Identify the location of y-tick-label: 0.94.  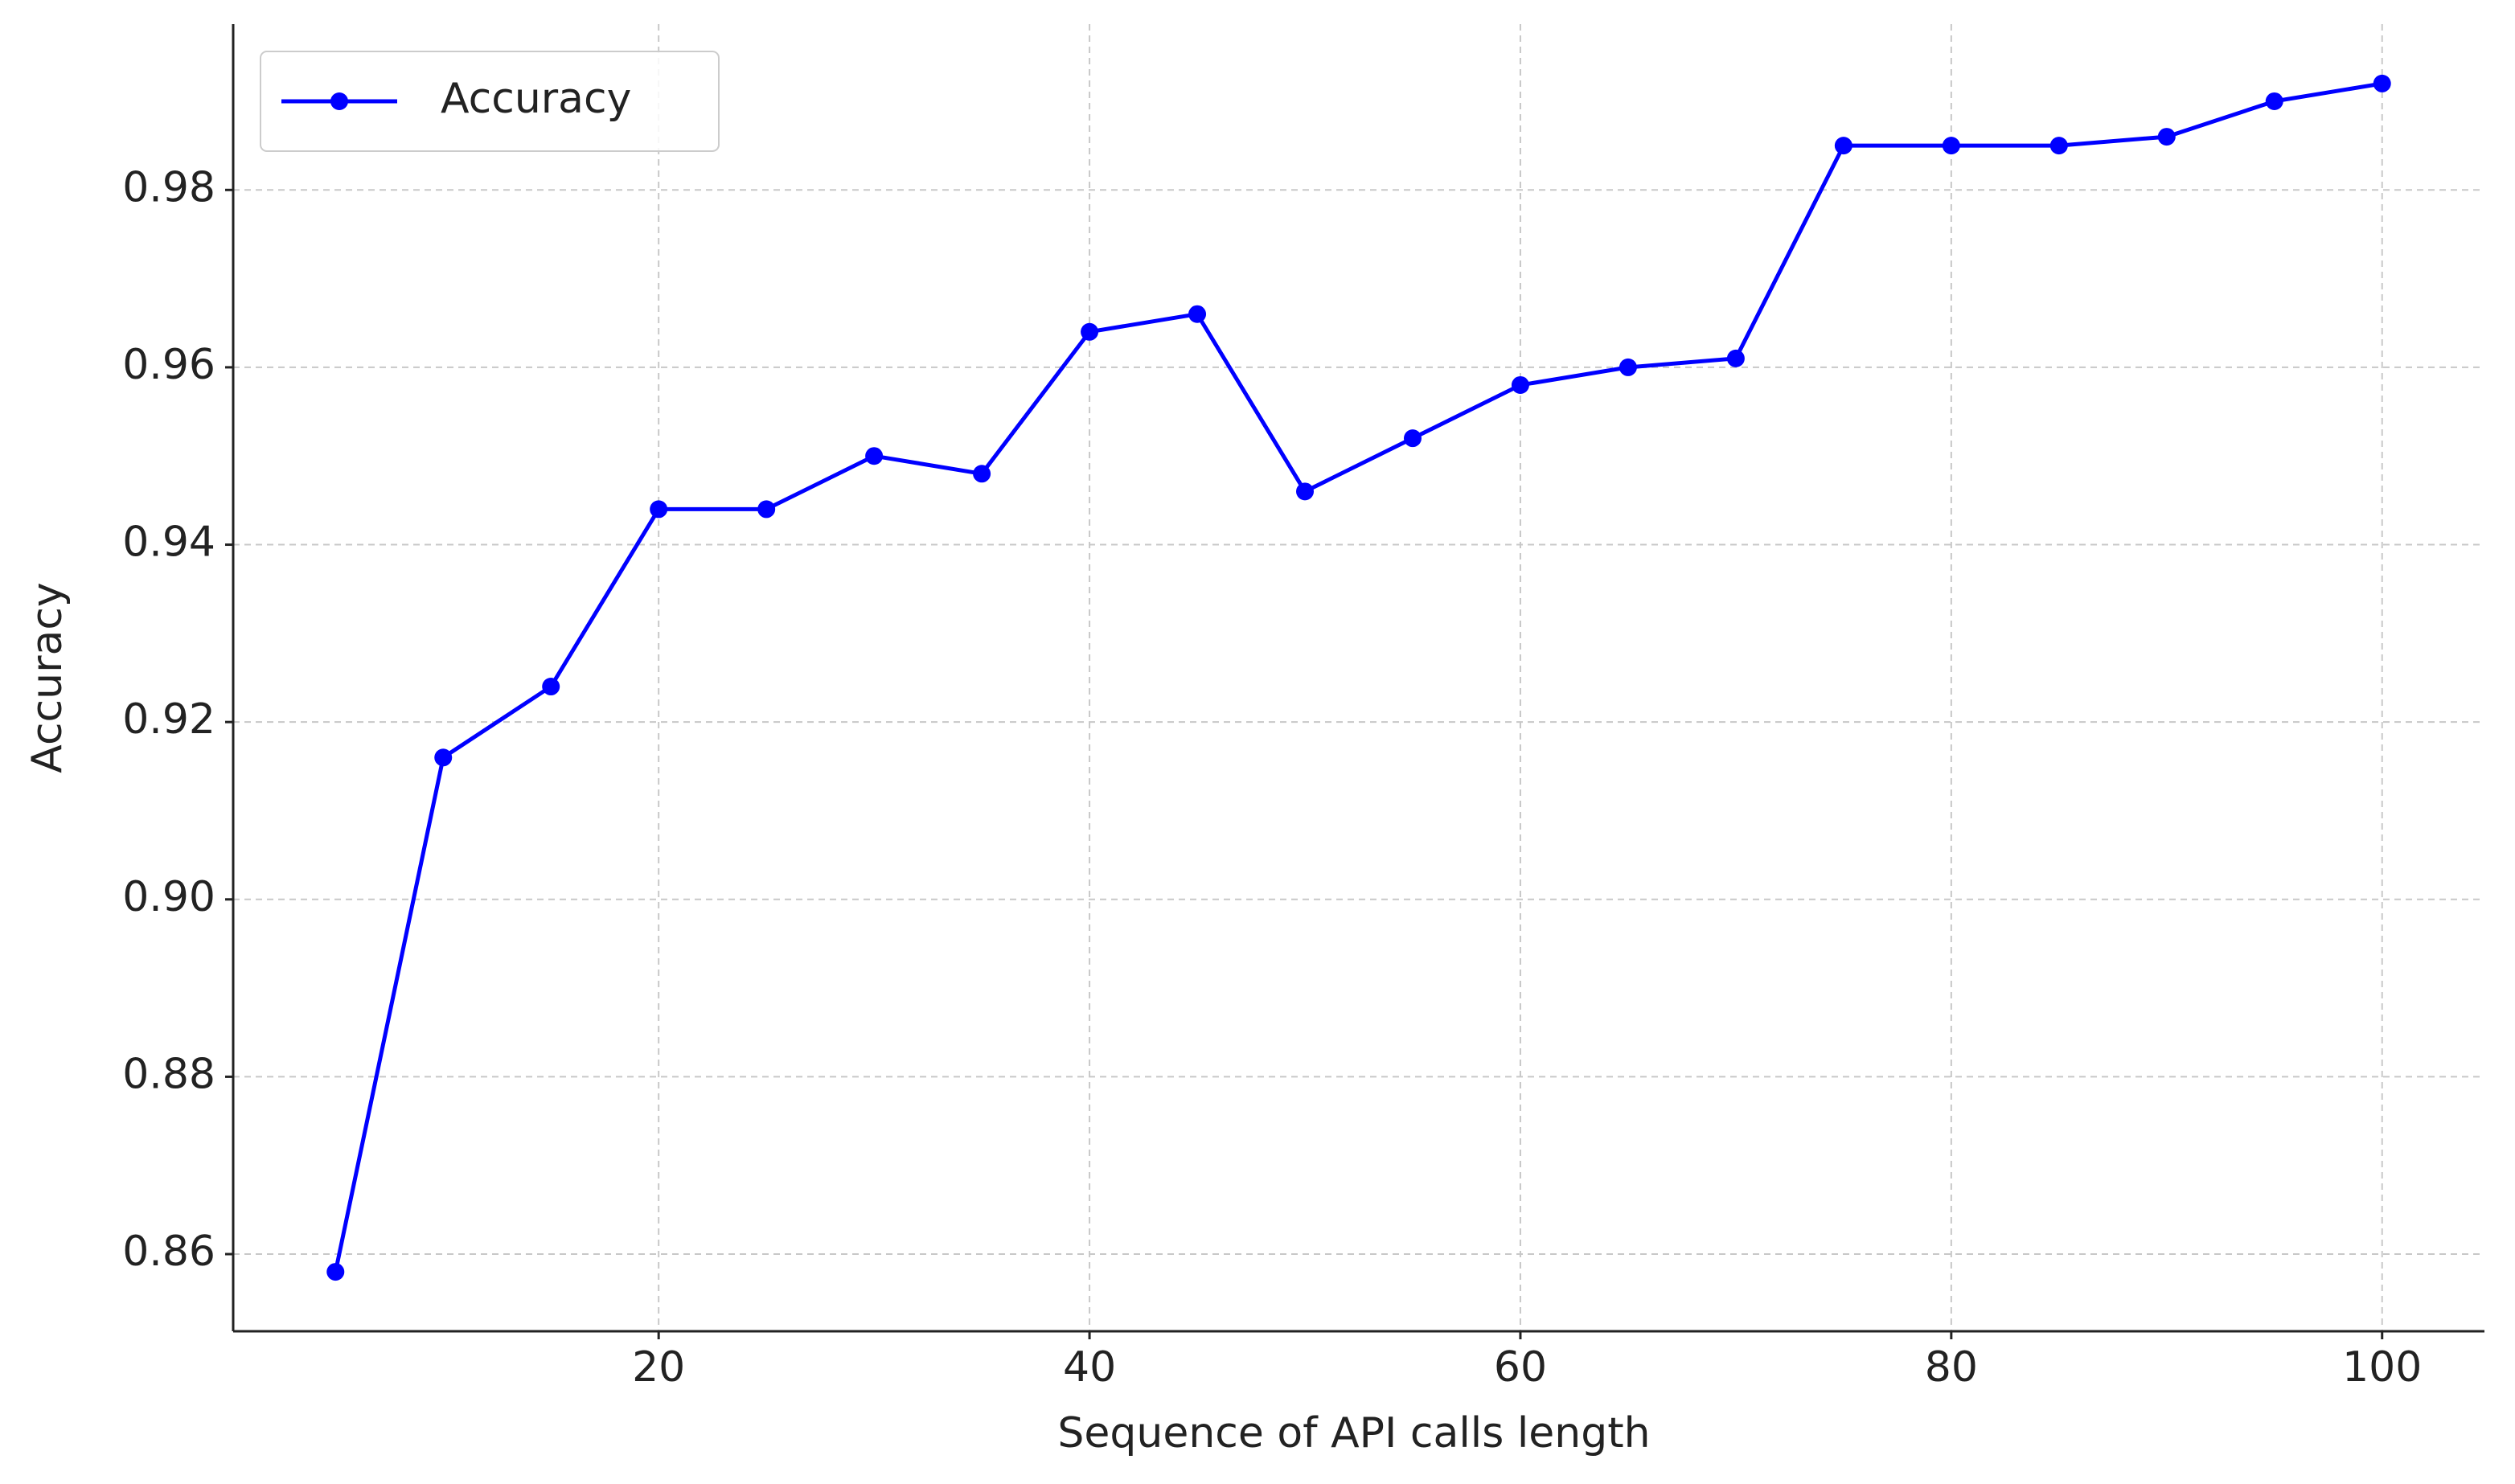
(168, 543).